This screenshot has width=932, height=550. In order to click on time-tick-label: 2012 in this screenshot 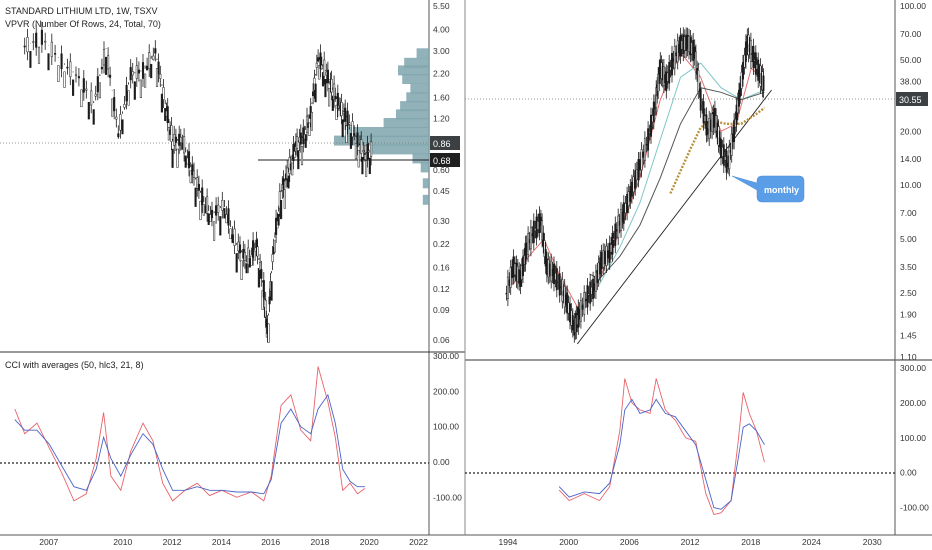, I will do `click(690, 542)`.